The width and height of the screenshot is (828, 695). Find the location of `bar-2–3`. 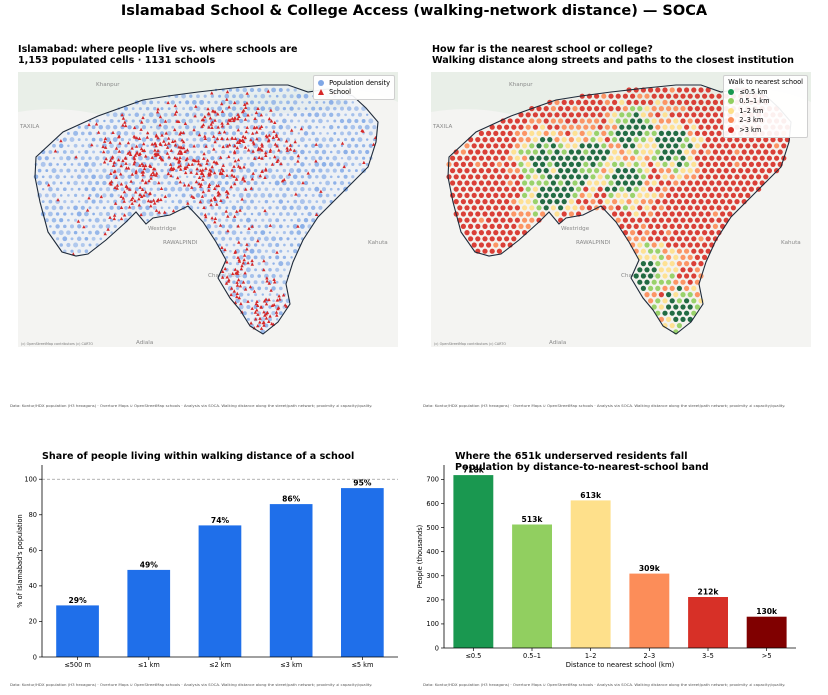

bar-2–3 is located at coordinates (649, 610).